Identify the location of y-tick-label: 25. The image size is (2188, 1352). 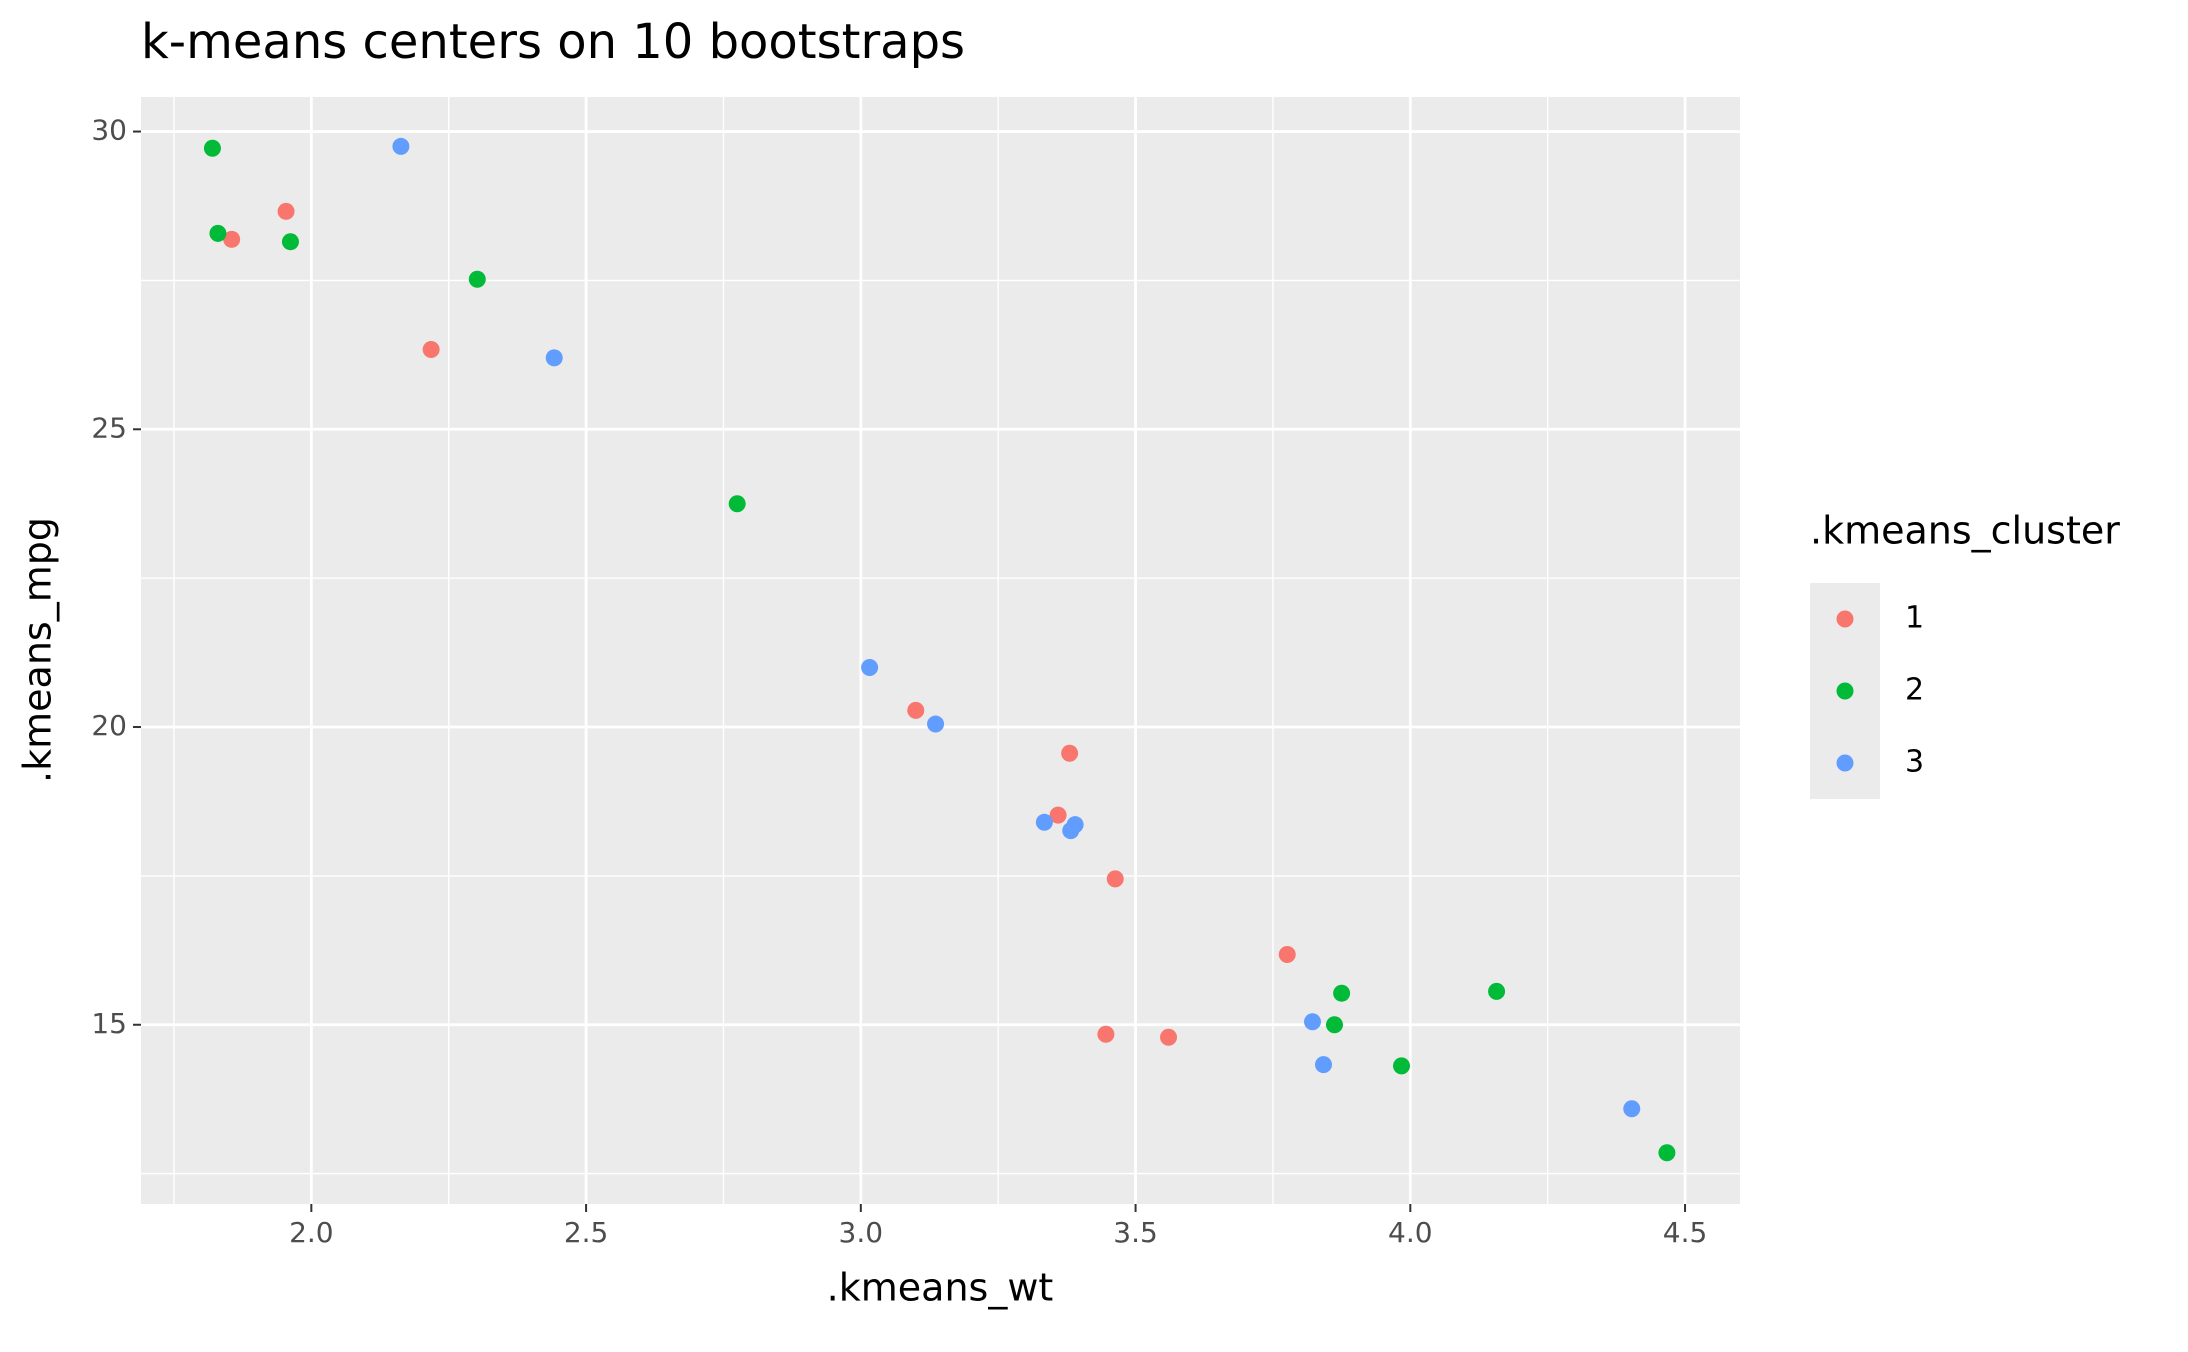
(109, 427).